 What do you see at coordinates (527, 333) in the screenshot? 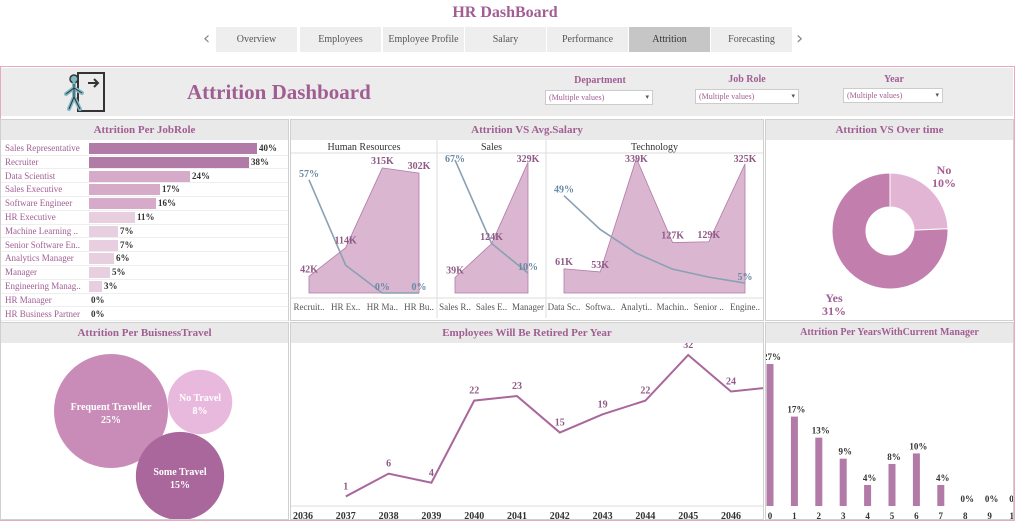
I see `retired-panel-title: Employees Will Be Retired Per Year` at bounding box center [527, 333].